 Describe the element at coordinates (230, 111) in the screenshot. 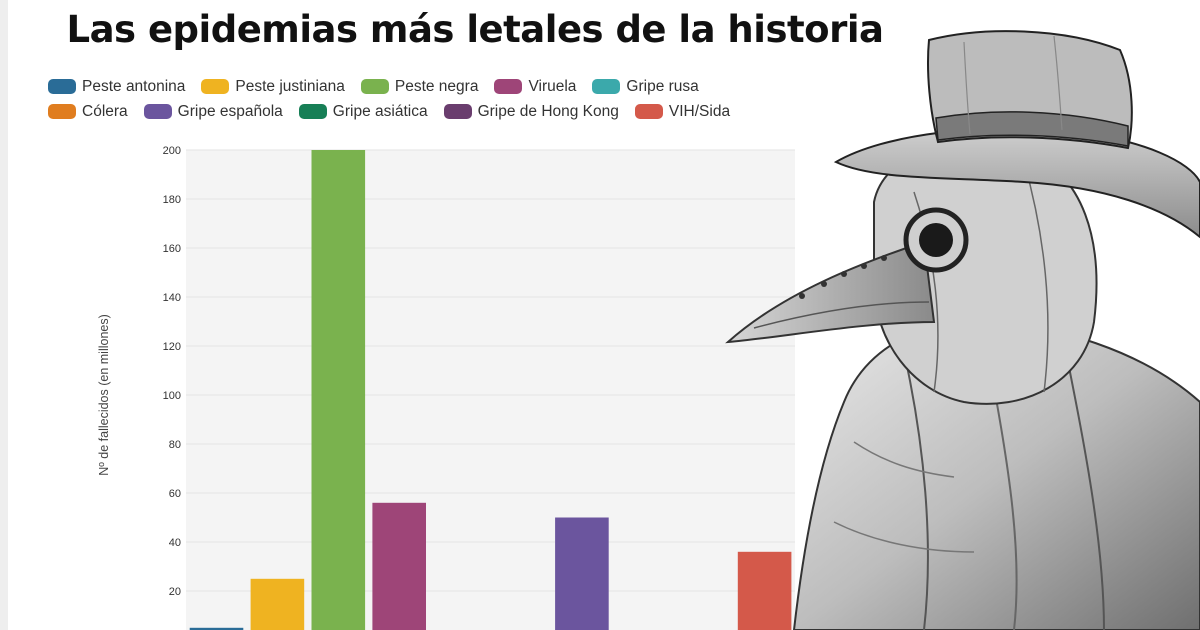

I see `legend-label: Gripe española` at that location.